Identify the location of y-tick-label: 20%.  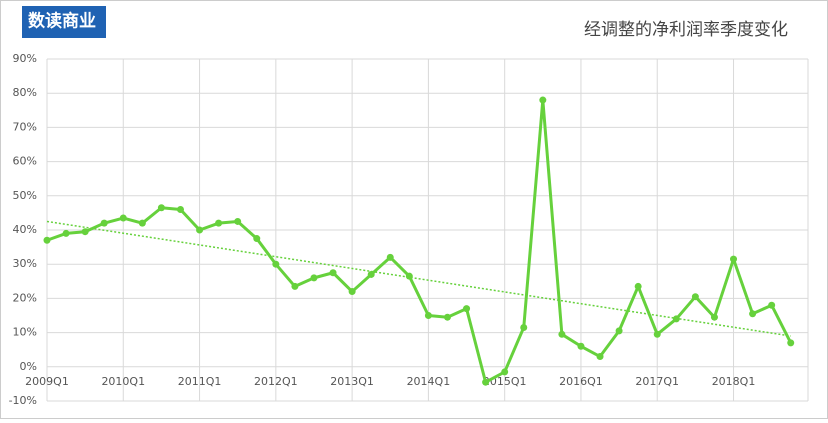
(25, 297).